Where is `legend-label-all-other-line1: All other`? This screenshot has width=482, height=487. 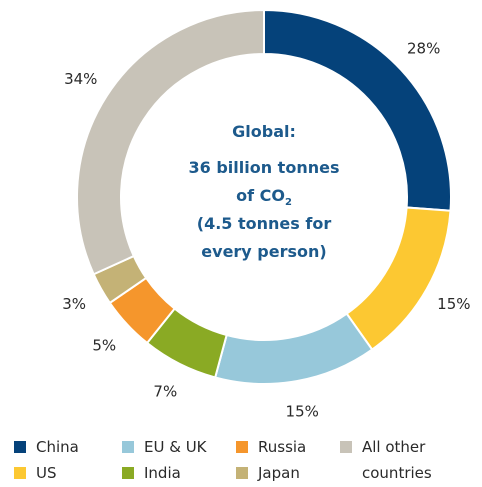
legend-label-all-other-line1: All other is located at coordinates (394, 447).